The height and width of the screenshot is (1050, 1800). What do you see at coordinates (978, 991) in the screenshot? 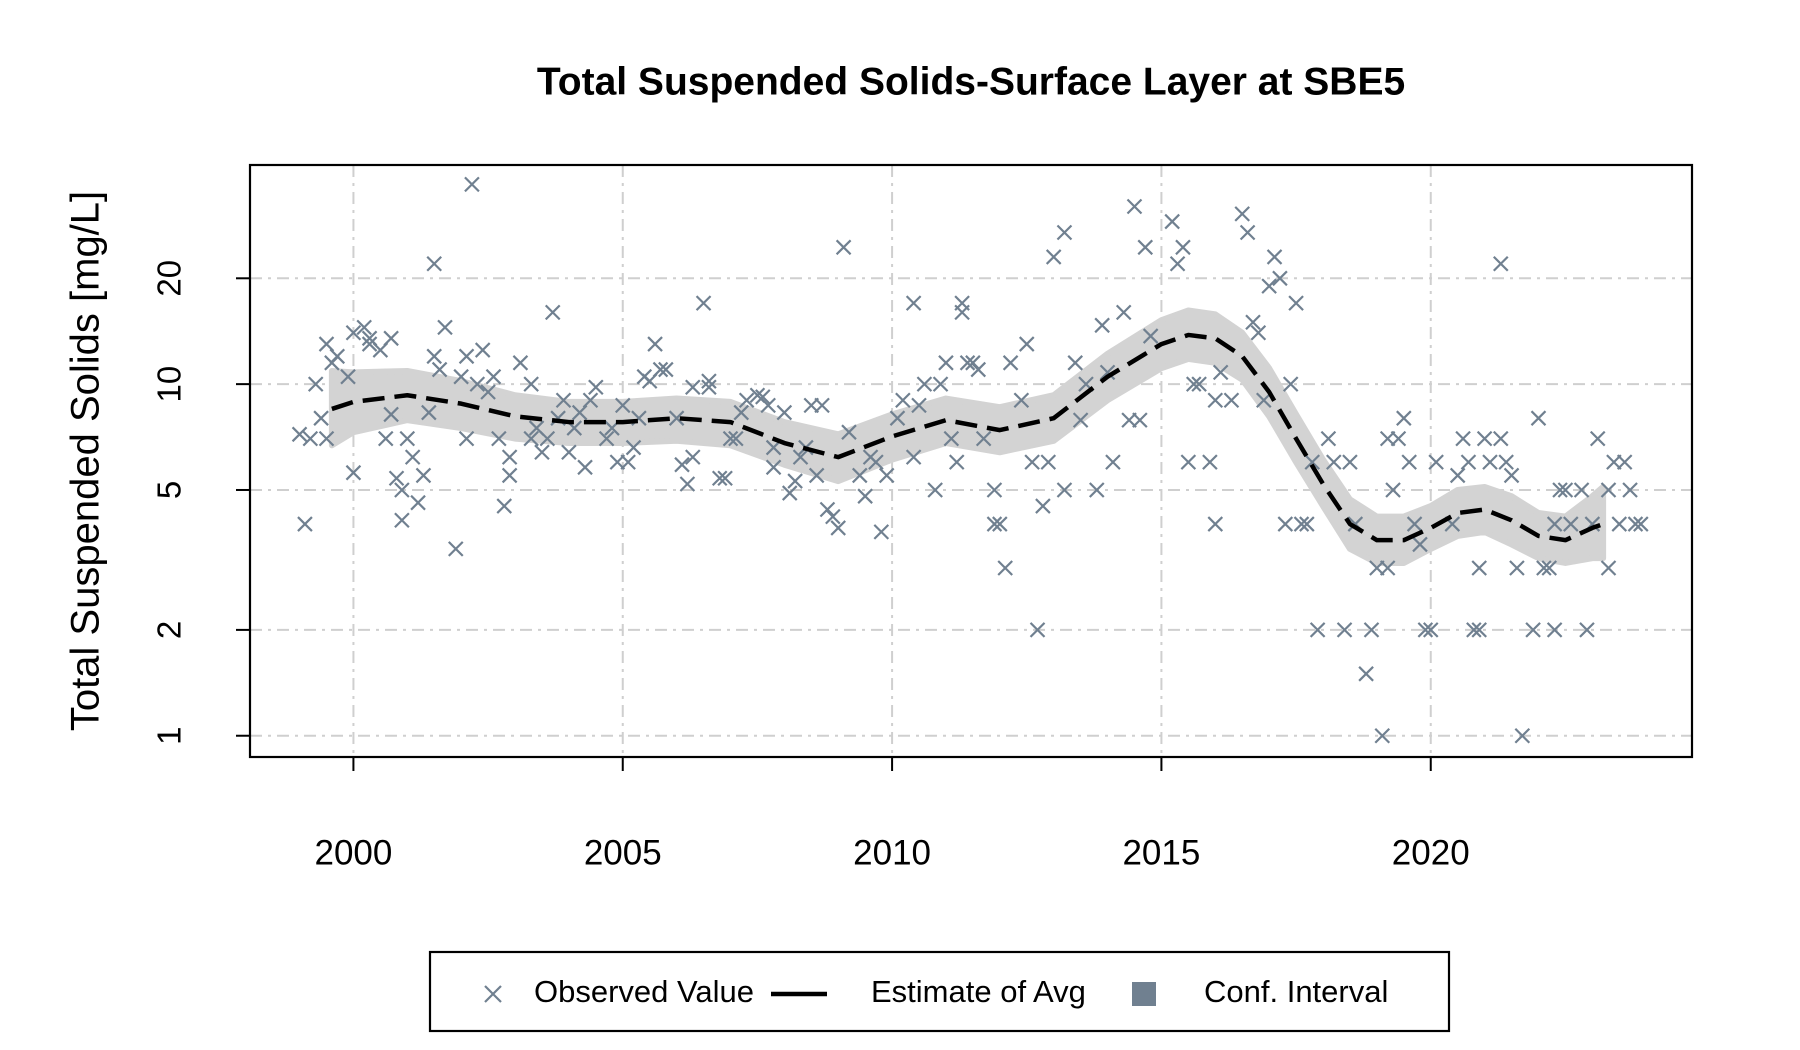
I see `legend-label: Estimate of Avg` at bounding box center [978, 991].